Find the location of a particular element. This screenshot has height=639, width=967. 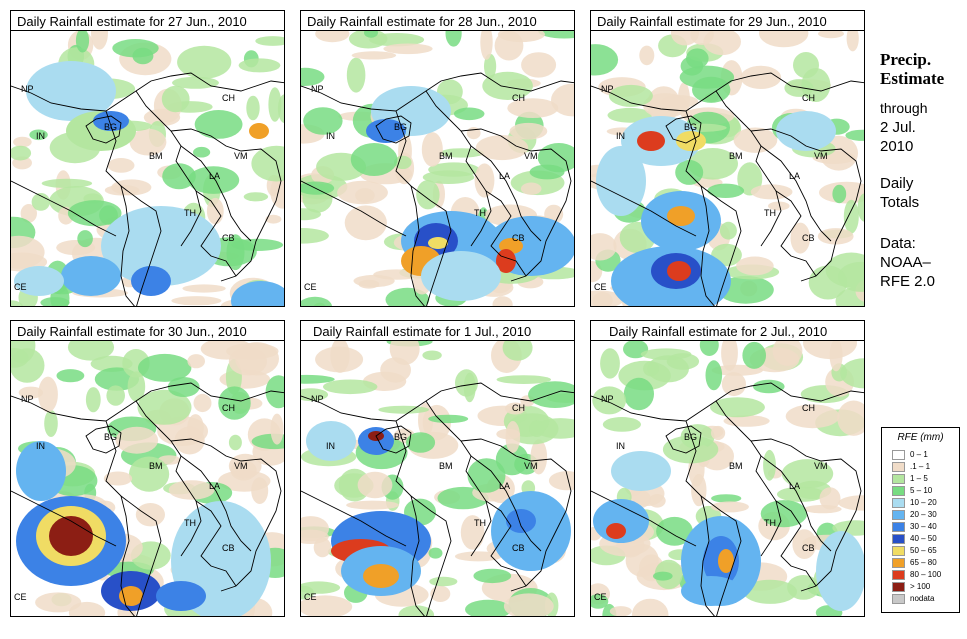

legend-item: 0 – 1 is located at coordinates (924, 455).